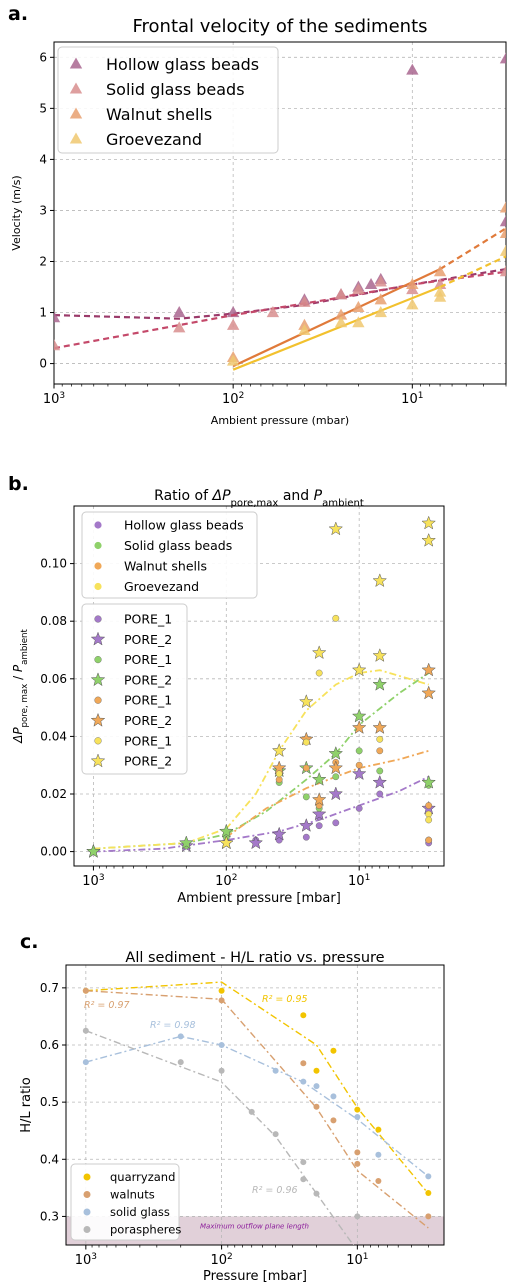 This screenshot has height=1284, width=515. Describe the element at coordinates (49, 1045) in the screenshot. I see `y-tick-label: 0.6` at that location.